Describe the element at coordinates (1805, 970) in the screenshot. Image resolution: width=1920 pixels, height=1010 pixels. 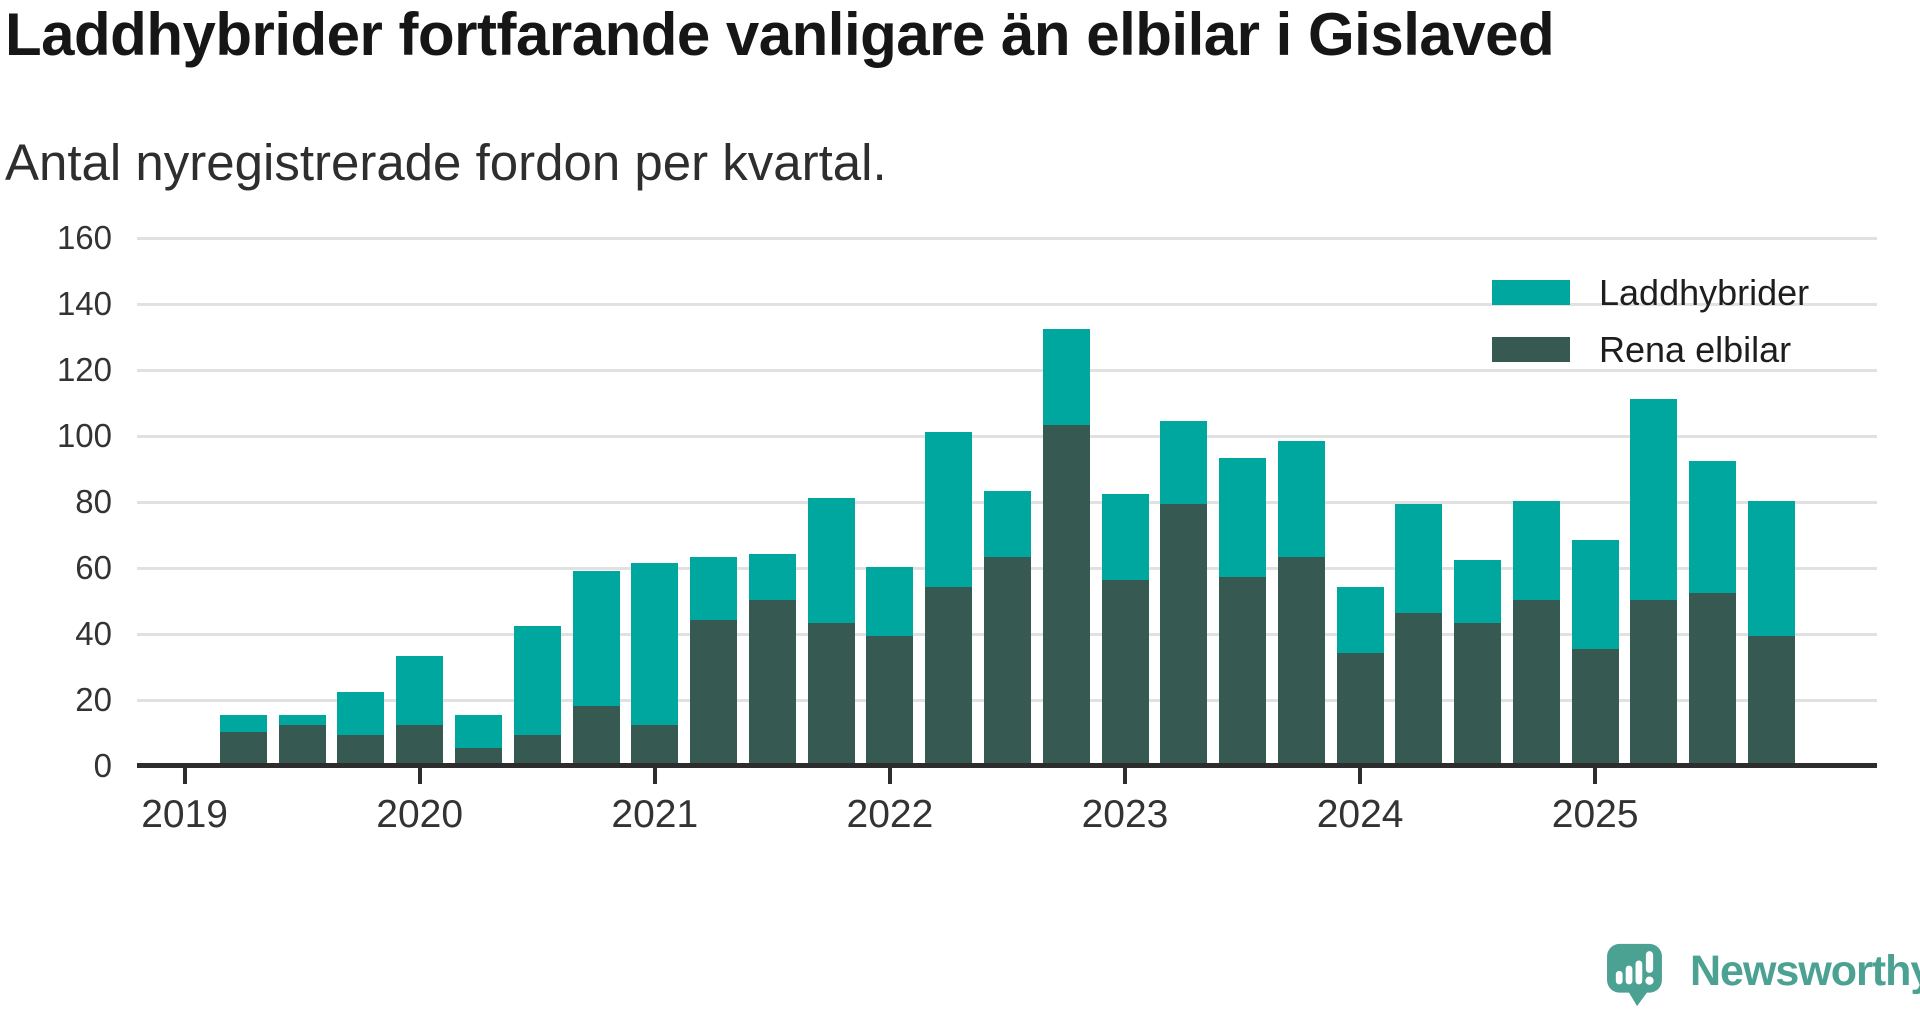
I see `newsworthy-logo-text: Newsworthy` at that location.